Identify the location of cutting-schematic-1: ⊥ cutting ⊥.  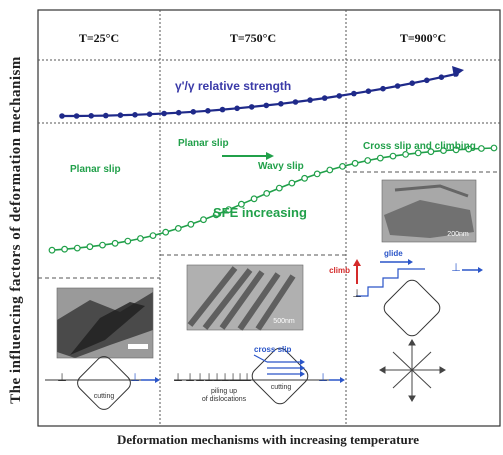
(102, 382).